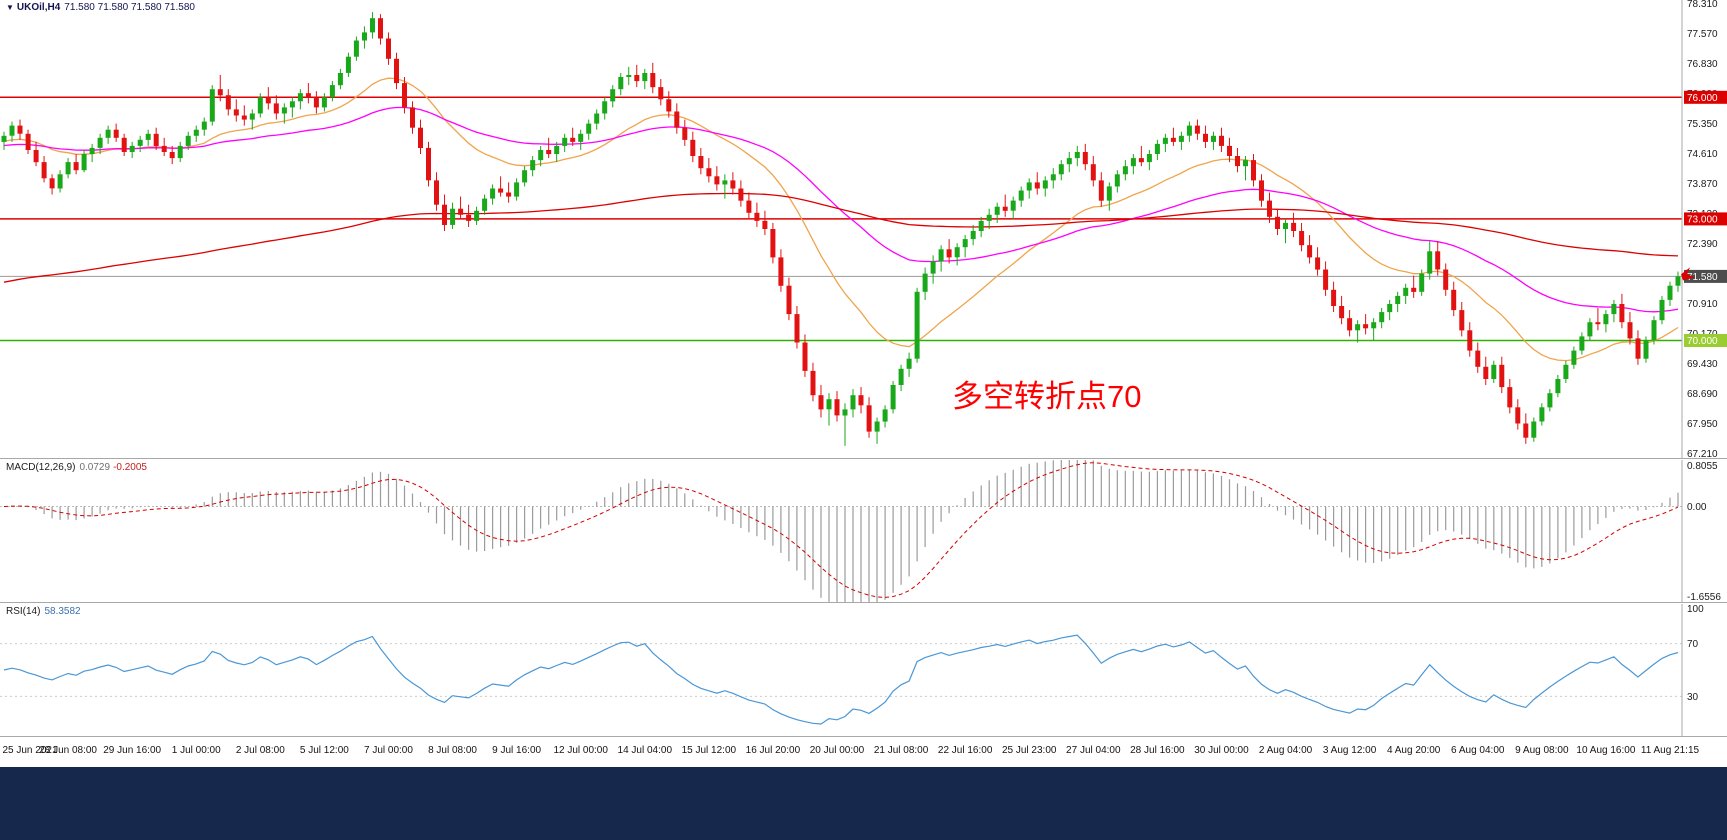 The image size is (1727, 840). Describe the element at coordinates (1285, 750) in the screenshot. I see `time-axis-label: 2 Aug 04:00` at that location.